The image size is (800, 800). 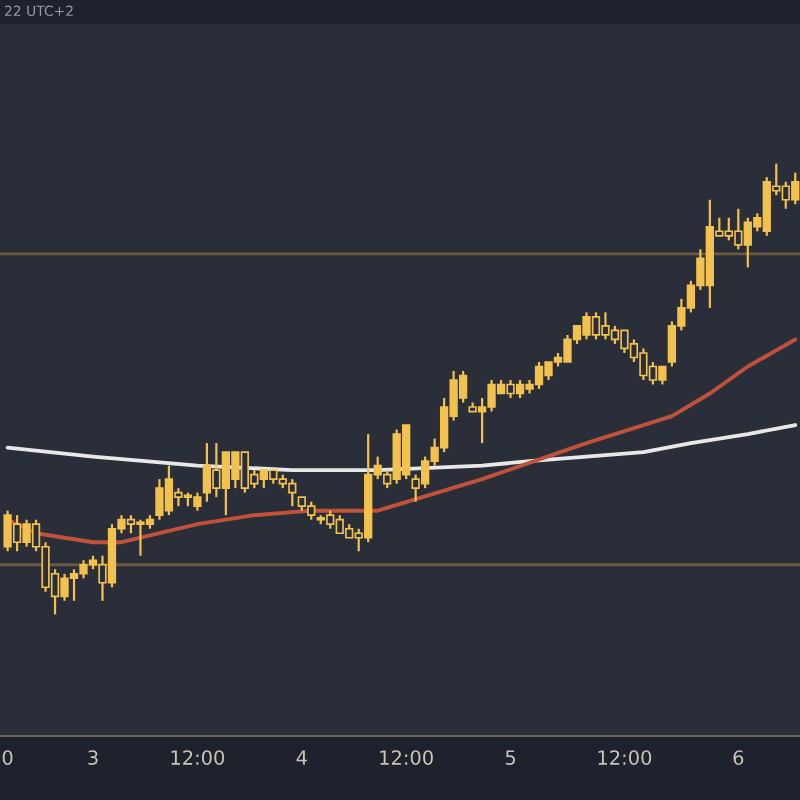 What do you see at coordinates (93, 757) in the screenshot?
I see `x-tick-label: 3` at bounding box center [93, 757].